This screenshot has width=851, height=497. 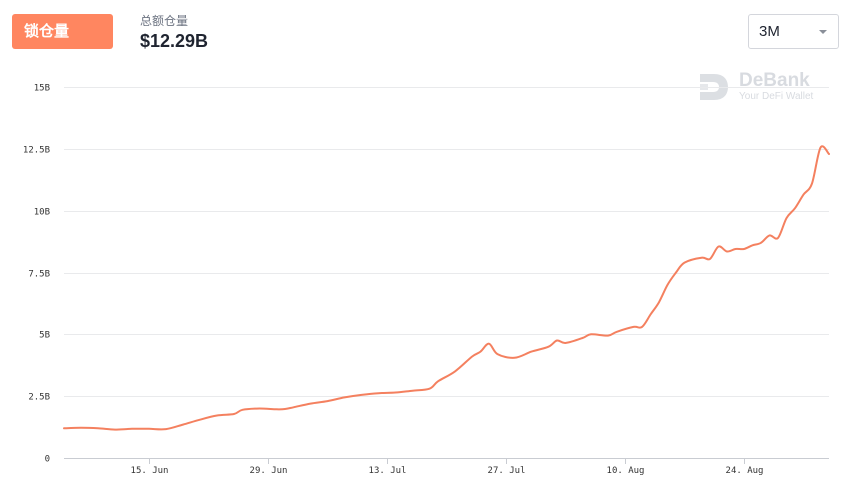 I want to click on watermark-tagline: Your DeFi Wallet, so click(x=776, y=96).